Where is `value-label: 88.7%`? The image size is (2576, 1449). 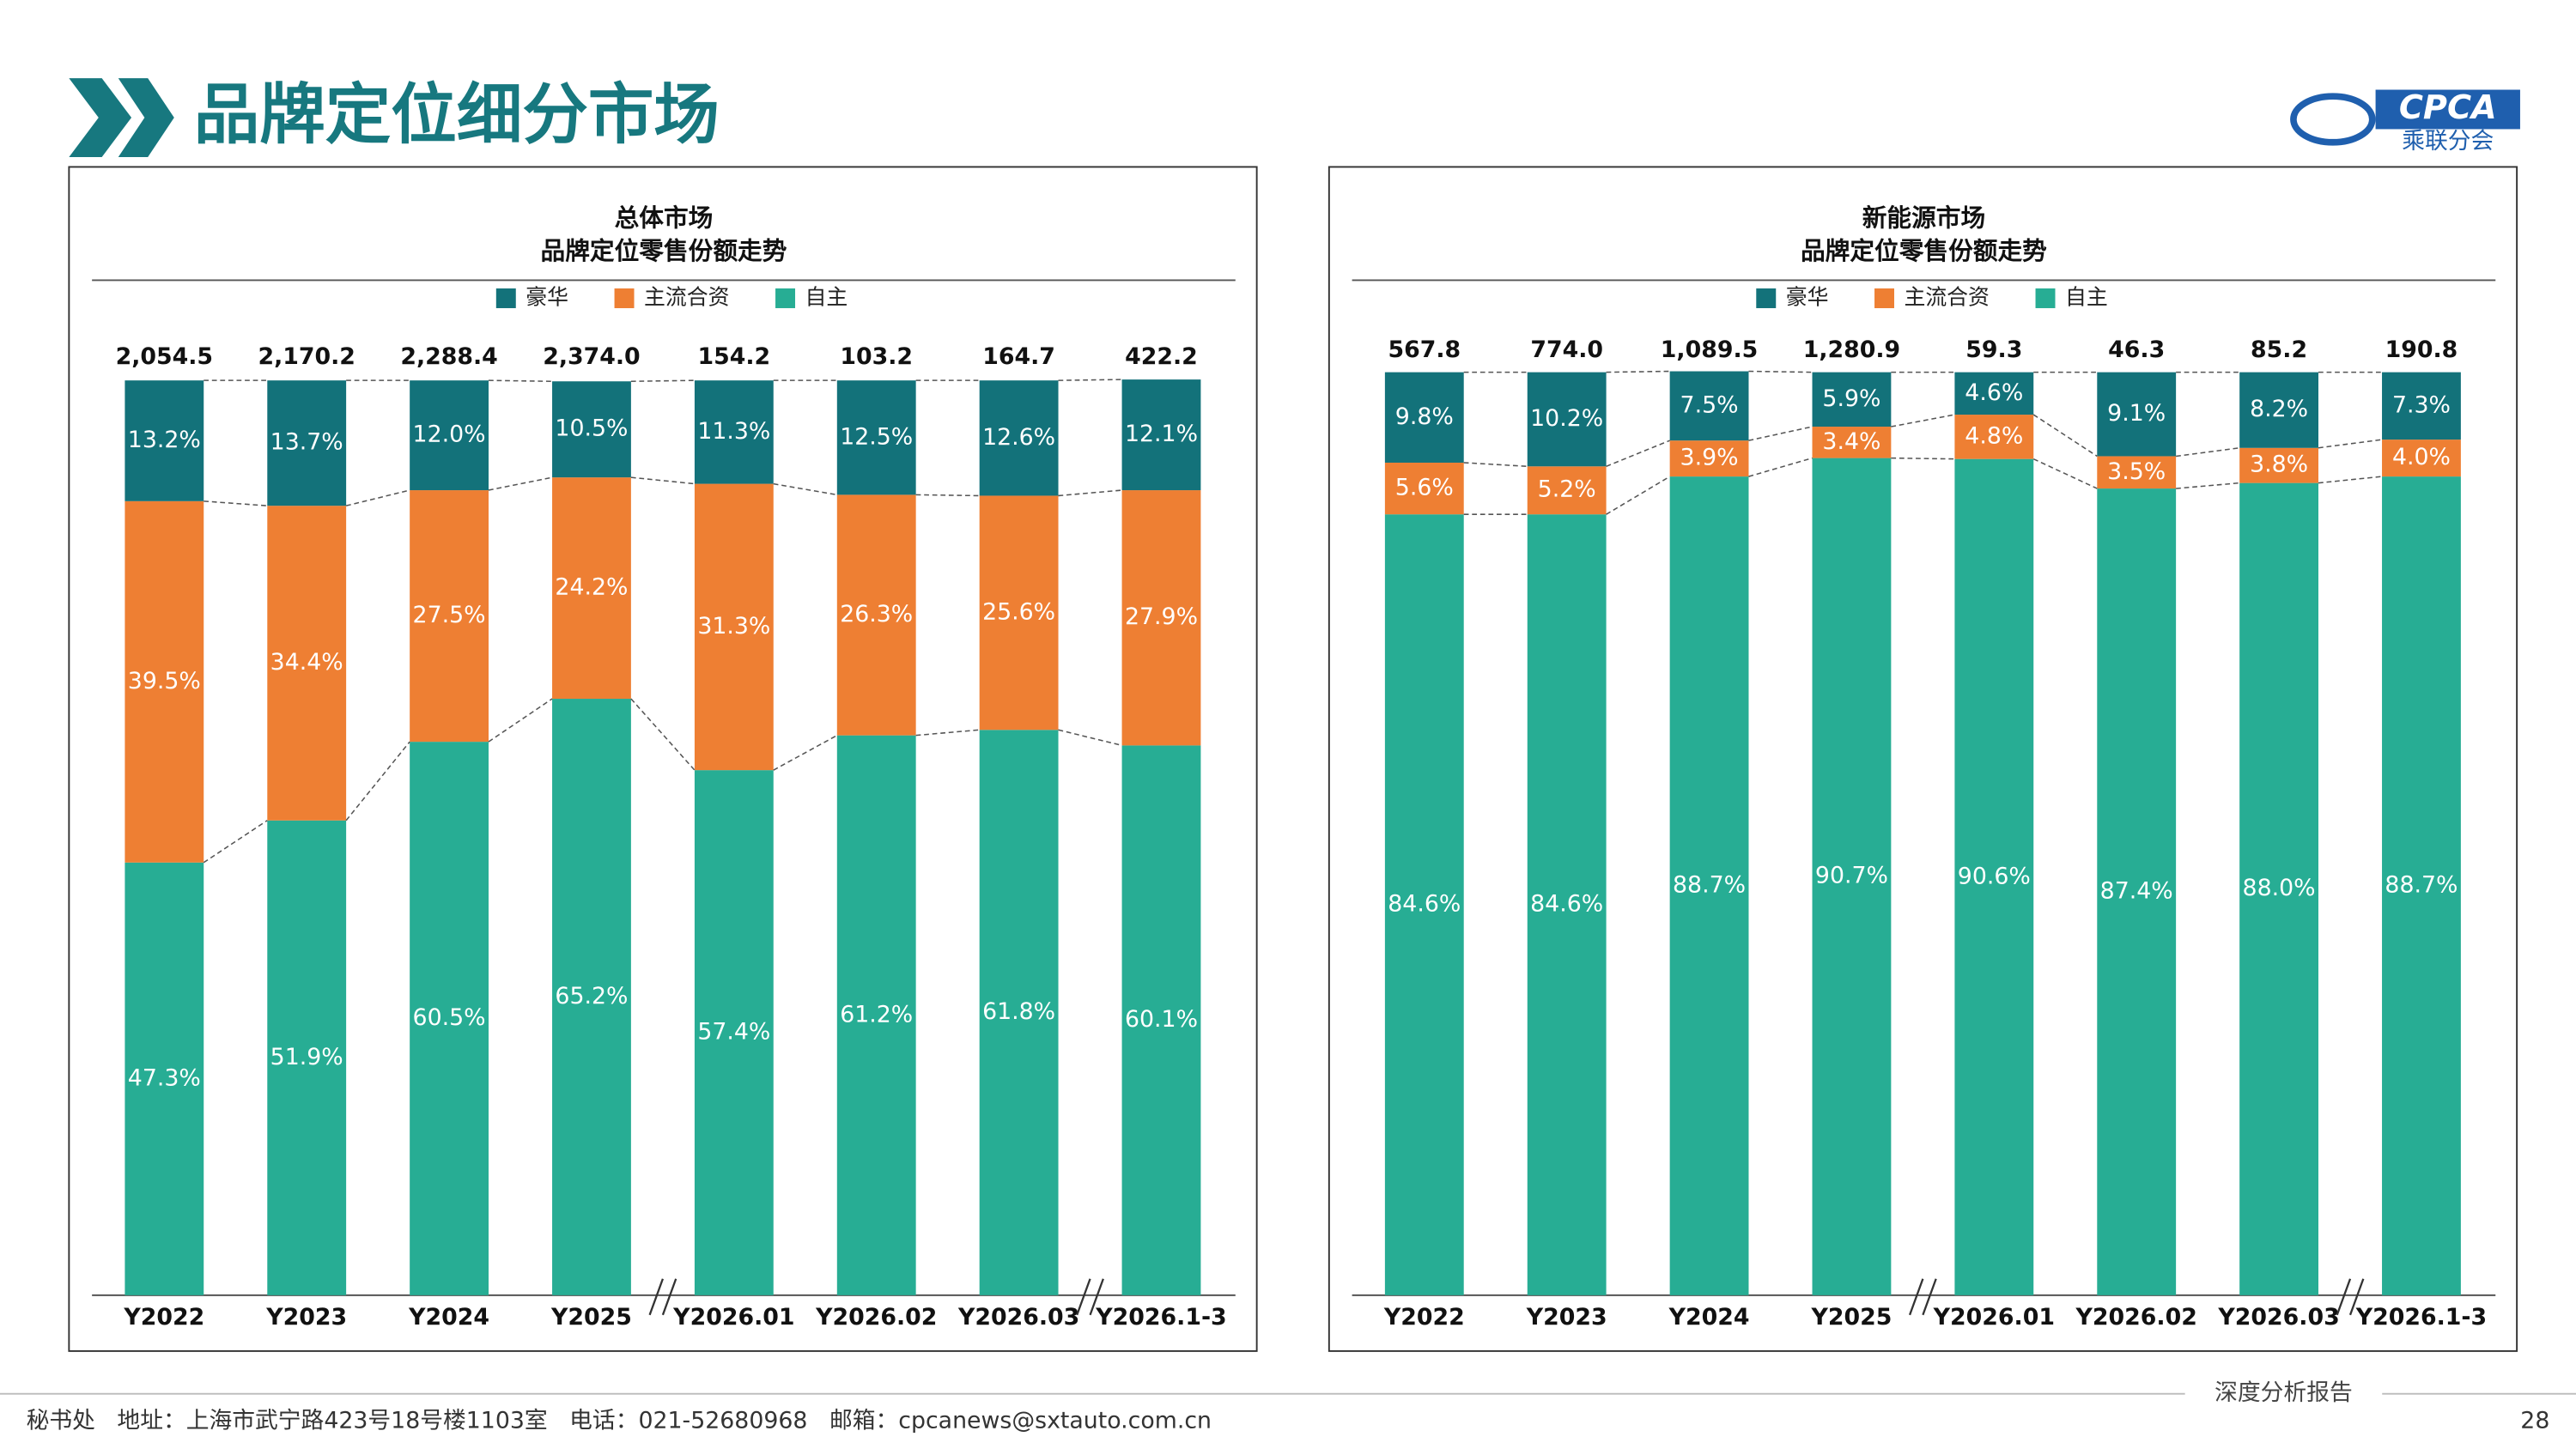
value-label: 88.7% is located at coordinates (1709, 884).